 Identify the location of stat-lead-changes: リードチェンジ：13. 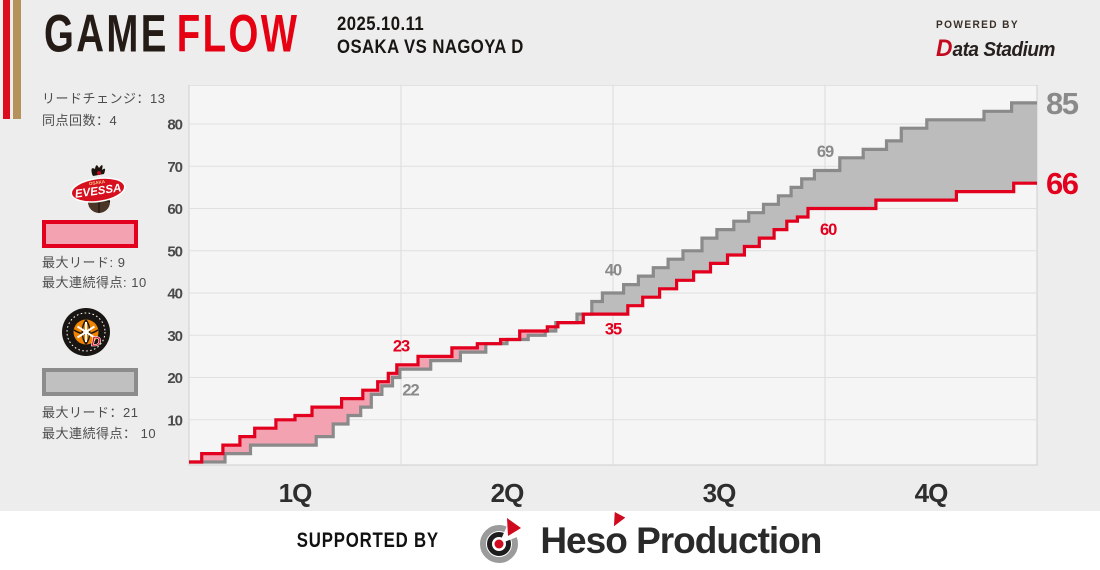
(104, 98).